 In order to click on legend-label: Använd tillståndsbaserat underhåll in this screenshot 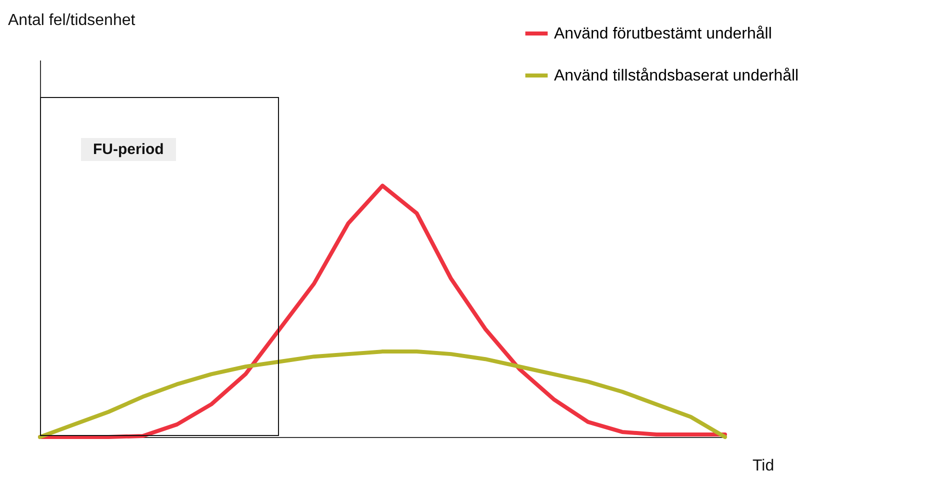, I will do `click(676, 76)`.